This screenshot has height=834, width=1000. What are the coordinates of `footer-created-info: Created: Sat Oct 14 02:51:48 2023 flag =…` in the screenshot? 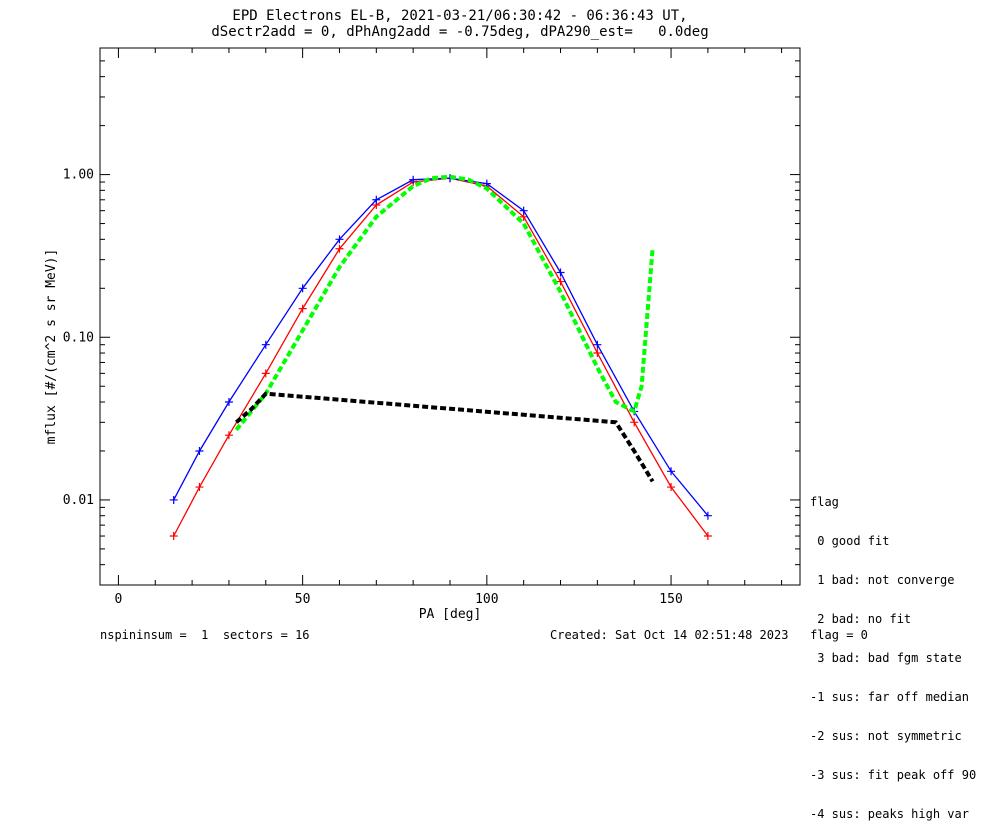 It's located at (709, 635).